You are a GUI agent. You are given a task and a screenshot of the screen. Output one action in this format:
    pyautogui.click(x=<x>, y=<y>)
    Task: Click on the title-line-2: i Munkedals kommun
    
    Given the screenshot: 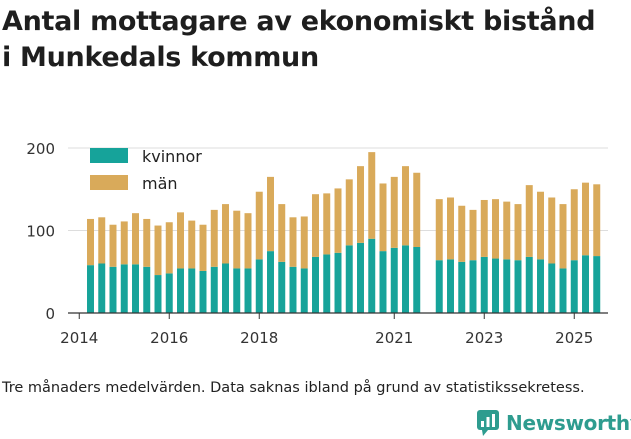 What is the action you would take?
    pyautogui.click(x=160, y=57)
    